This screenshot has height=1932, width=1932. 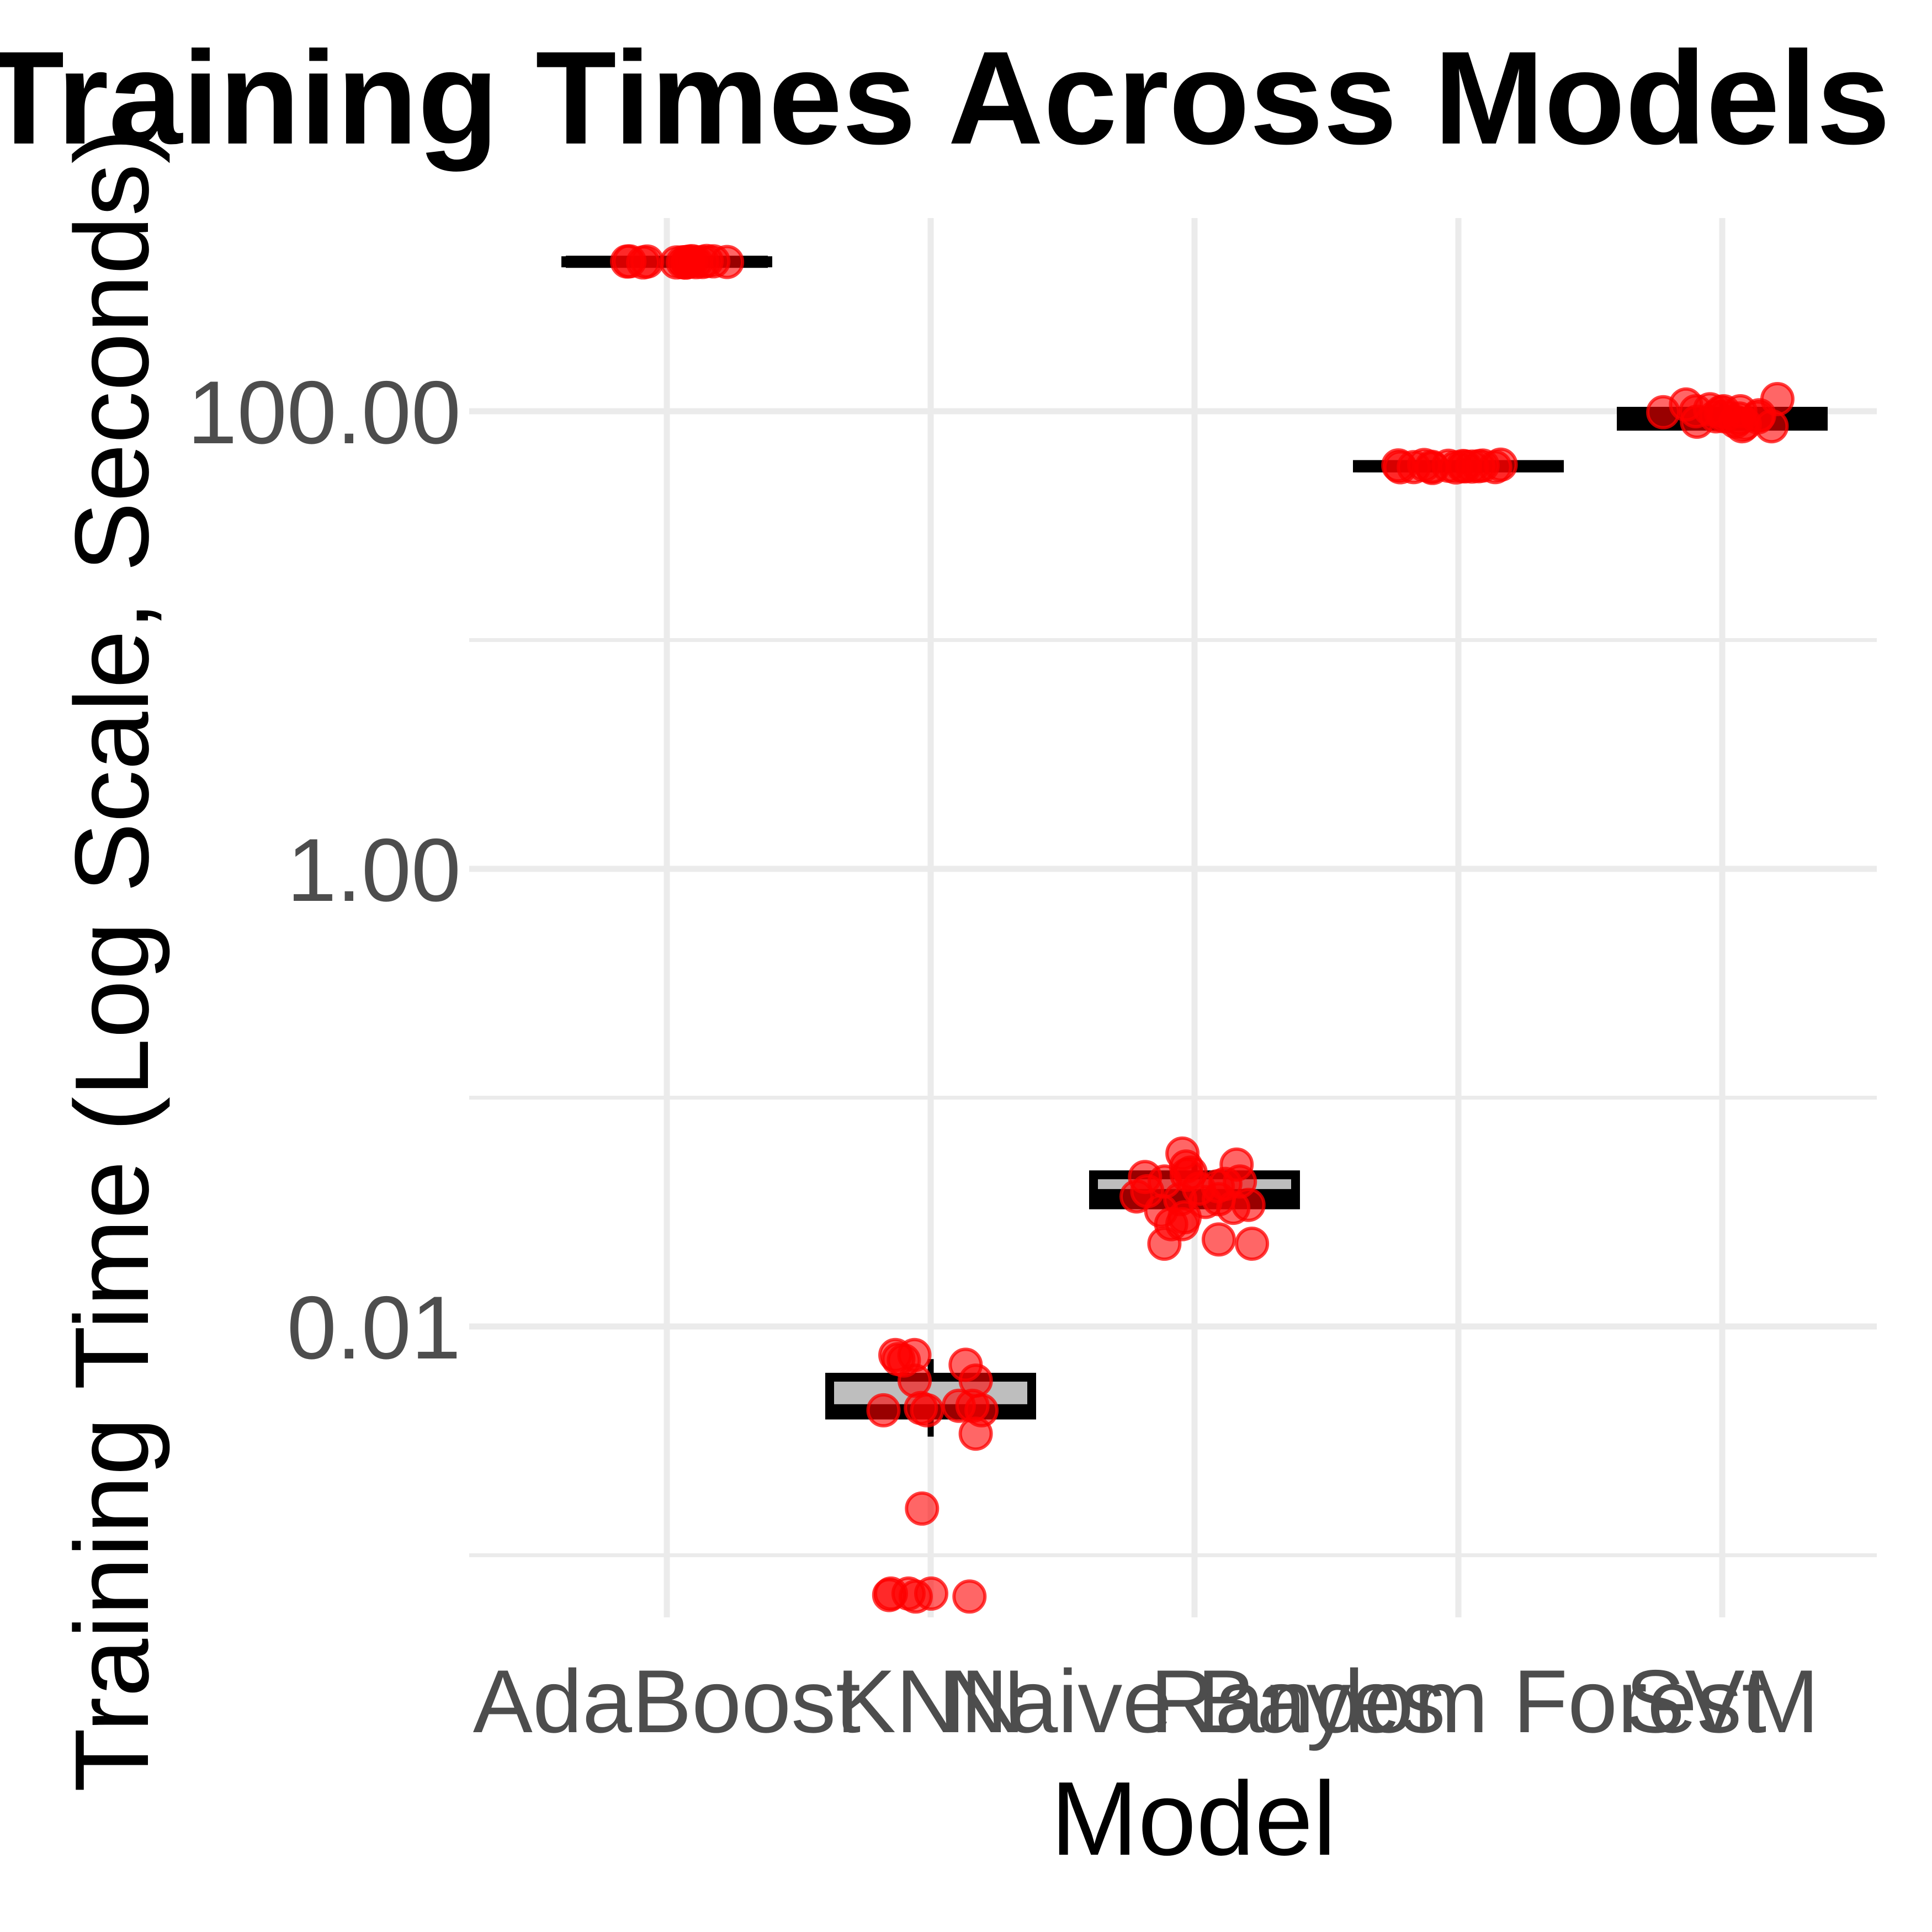 What do you see at coordinates (931, 1701) in the screenshot?
I see `x-tick-label: KNN` at bounding box center [931, 1701].